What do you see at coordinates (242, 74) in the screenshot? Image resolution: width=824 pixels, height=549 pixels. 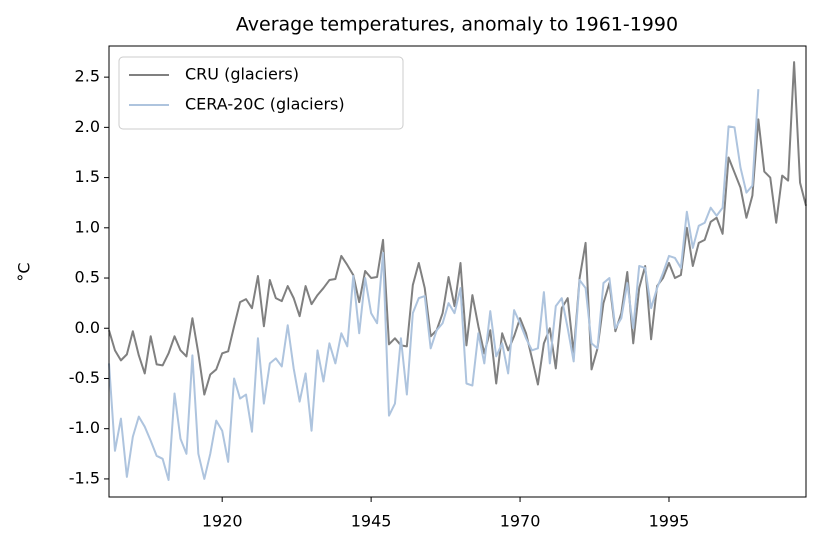 I see `legend-label: CRU (glaciers)` at bounding box center [242, 74].